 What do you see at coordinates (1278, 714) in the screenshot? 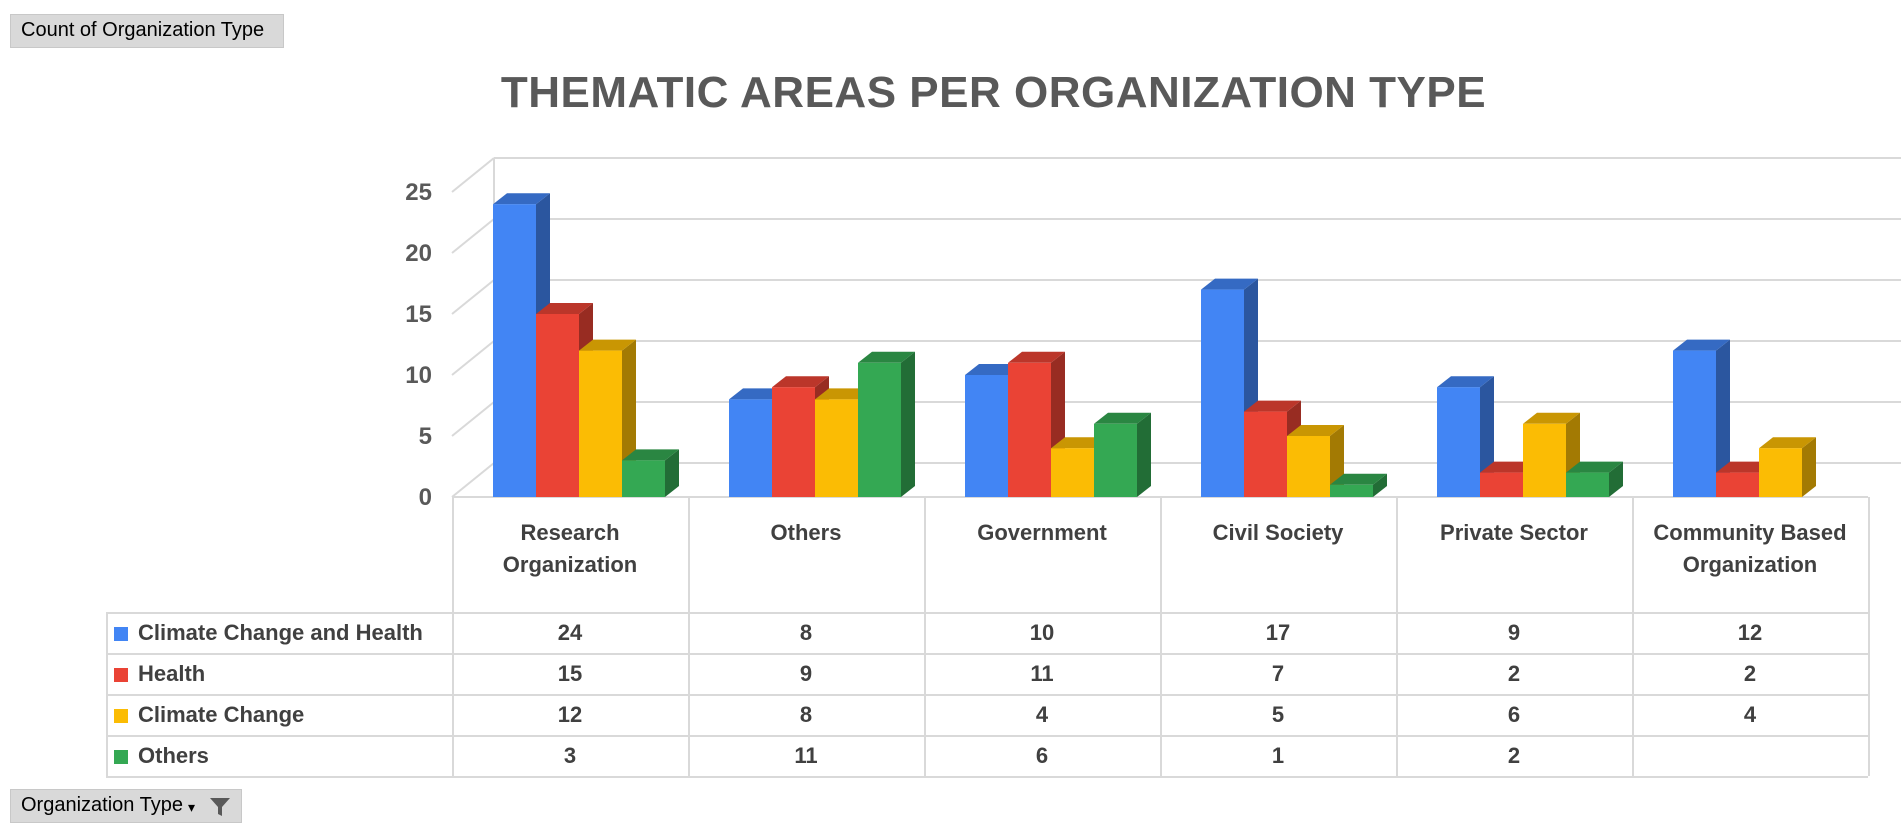
I see `table-cell: 5` at bounding box center [1278, 714].